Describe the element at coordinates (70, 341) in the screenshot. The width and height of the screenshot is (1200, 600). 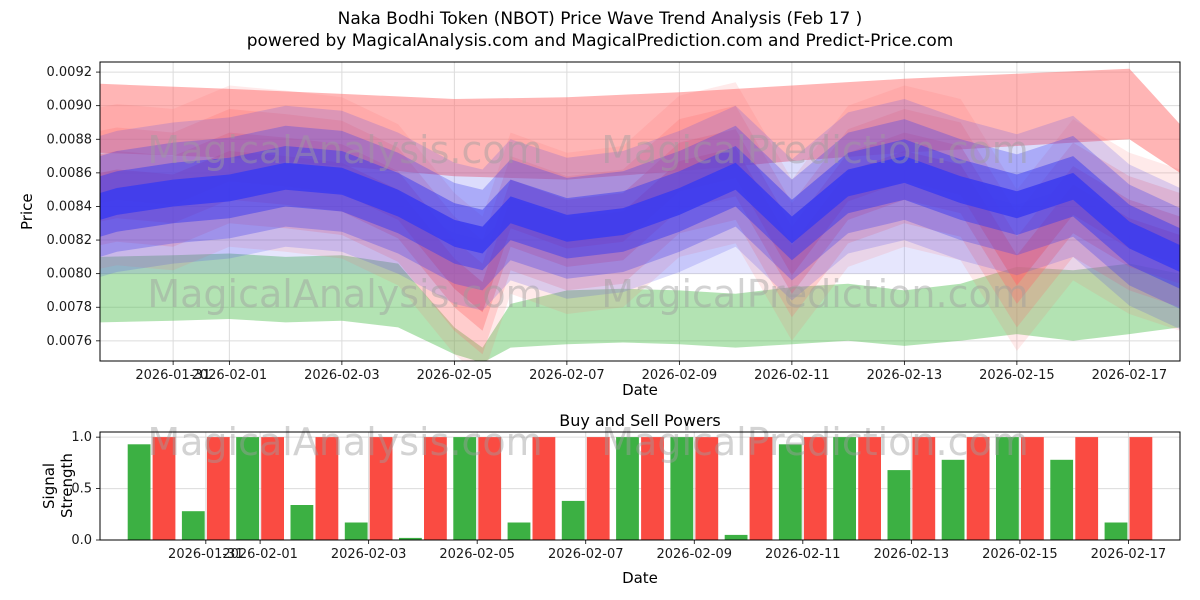
I see `y-tick-label: 0.0076` at that location.